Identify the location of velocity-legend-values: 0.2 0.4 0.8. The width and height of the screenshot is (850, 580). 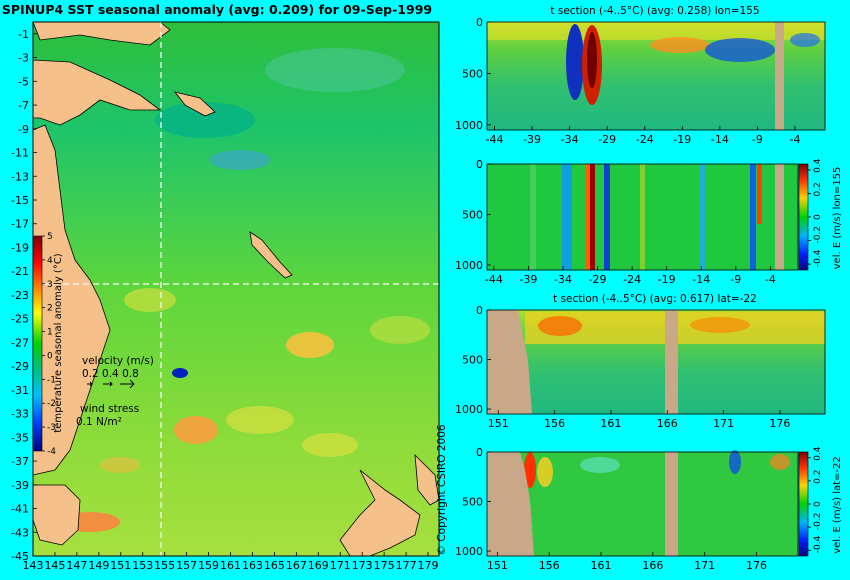
(110, 374).